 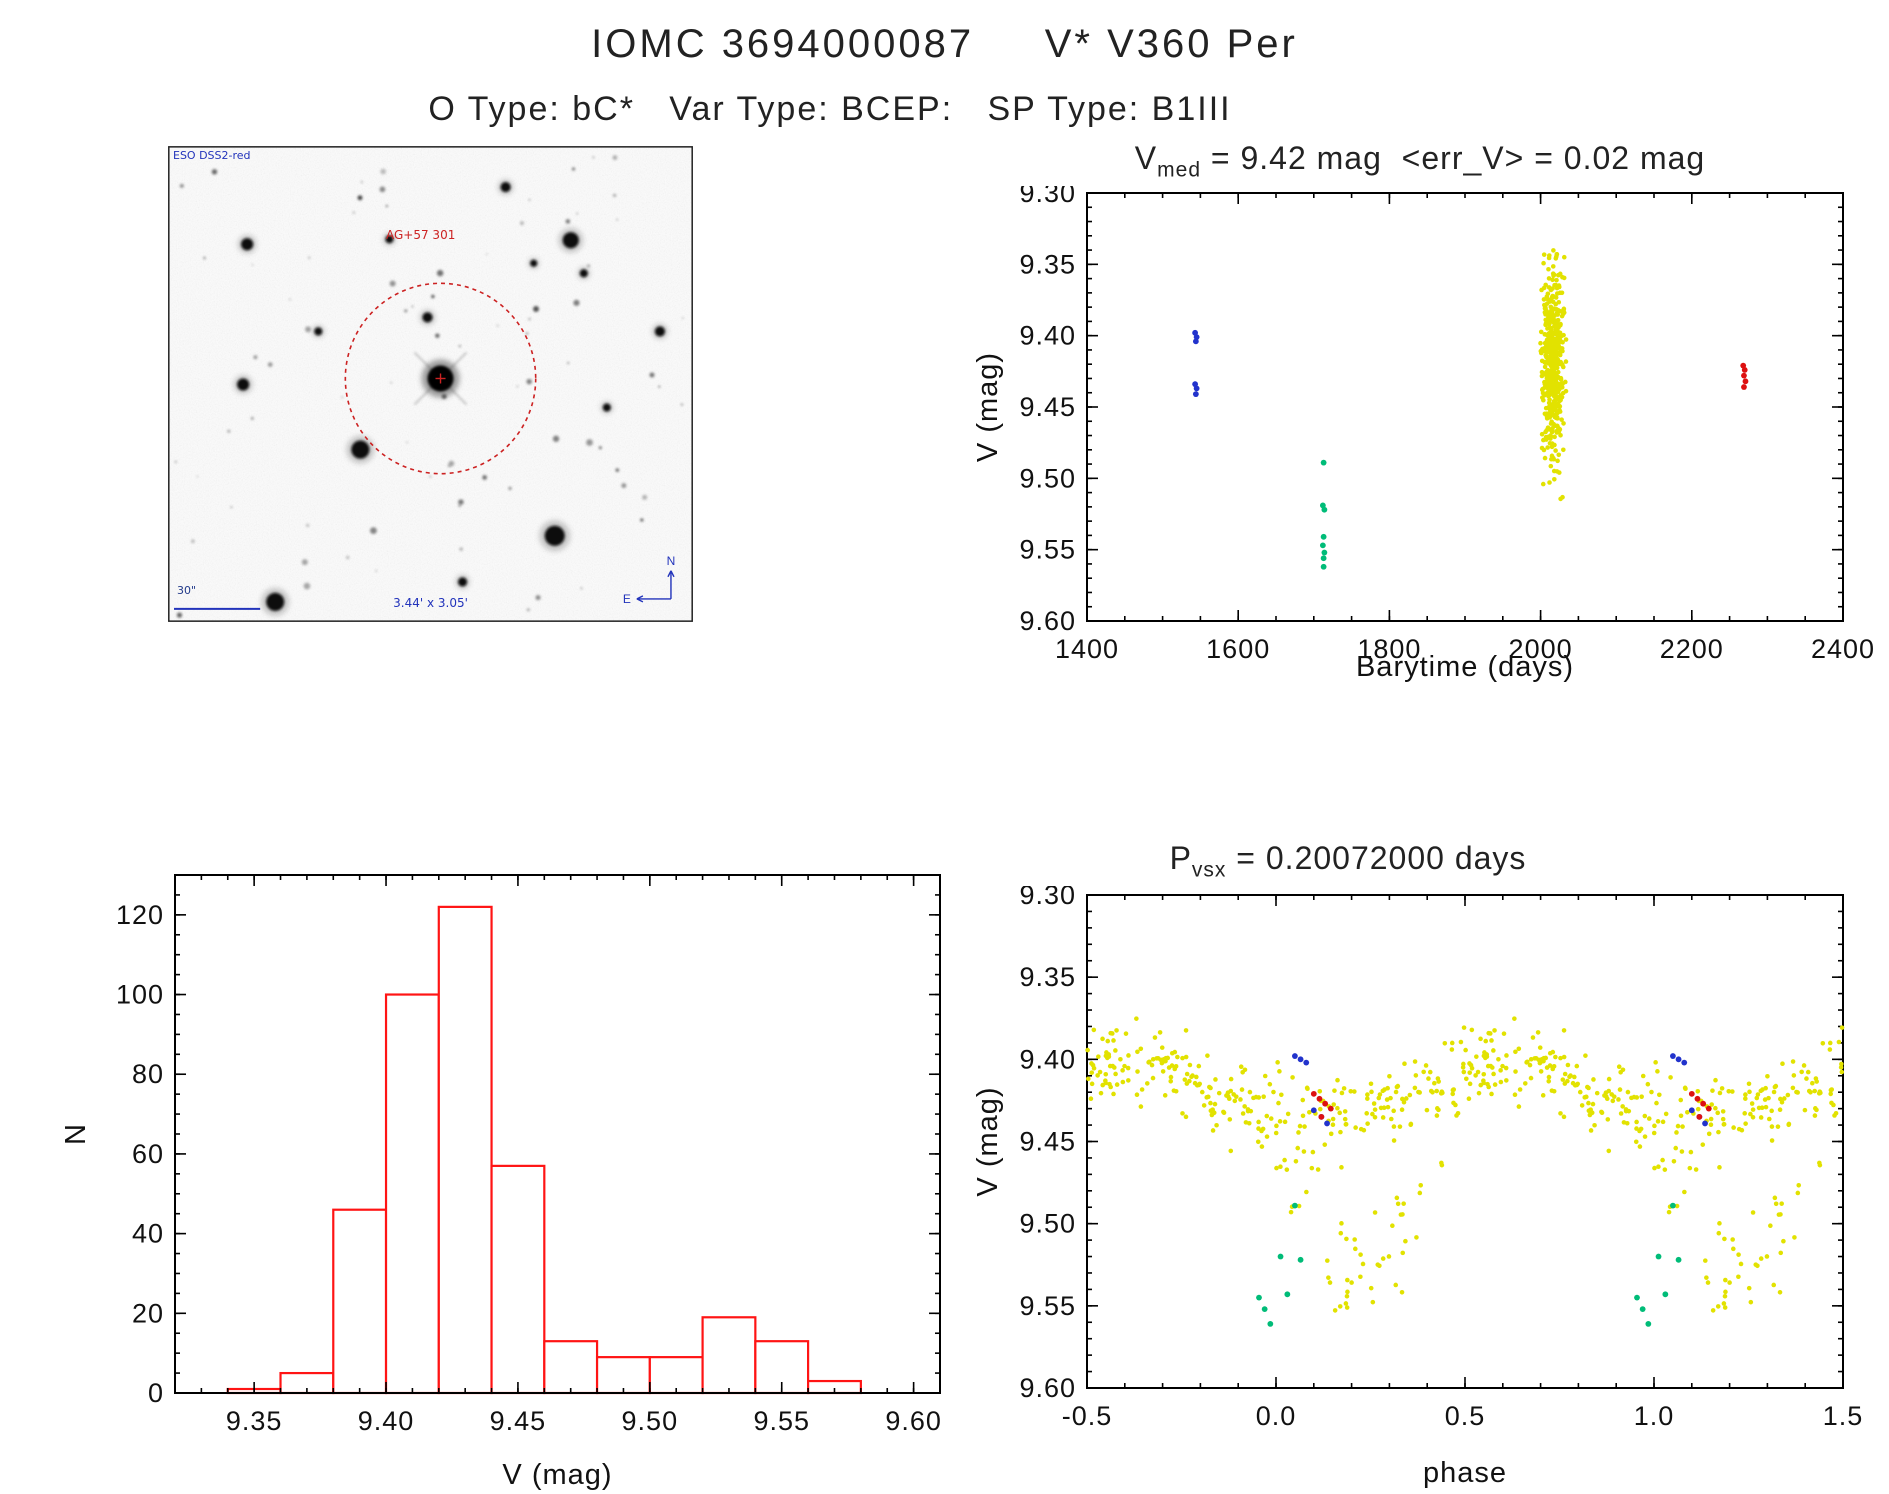 I want to click on x-tick-label: -0.5, so click(x=1087, y=1416).